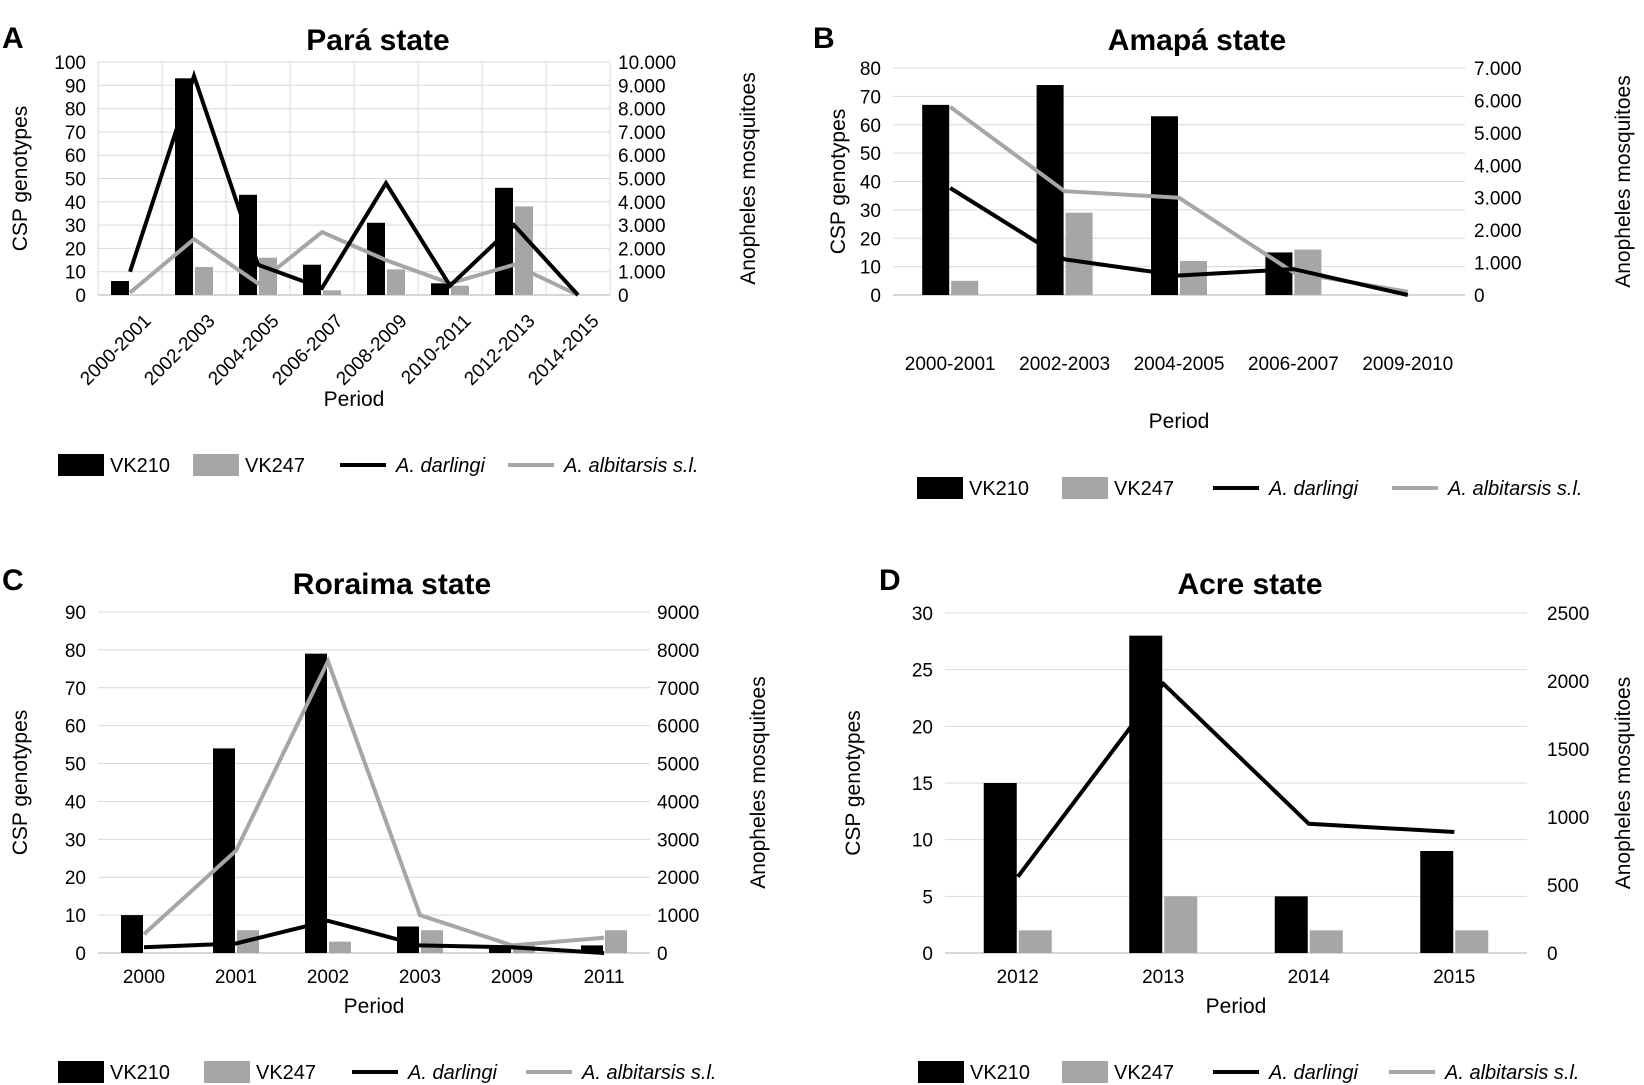  I want to click on chart-title: Amapá state, so click(1197, 40).